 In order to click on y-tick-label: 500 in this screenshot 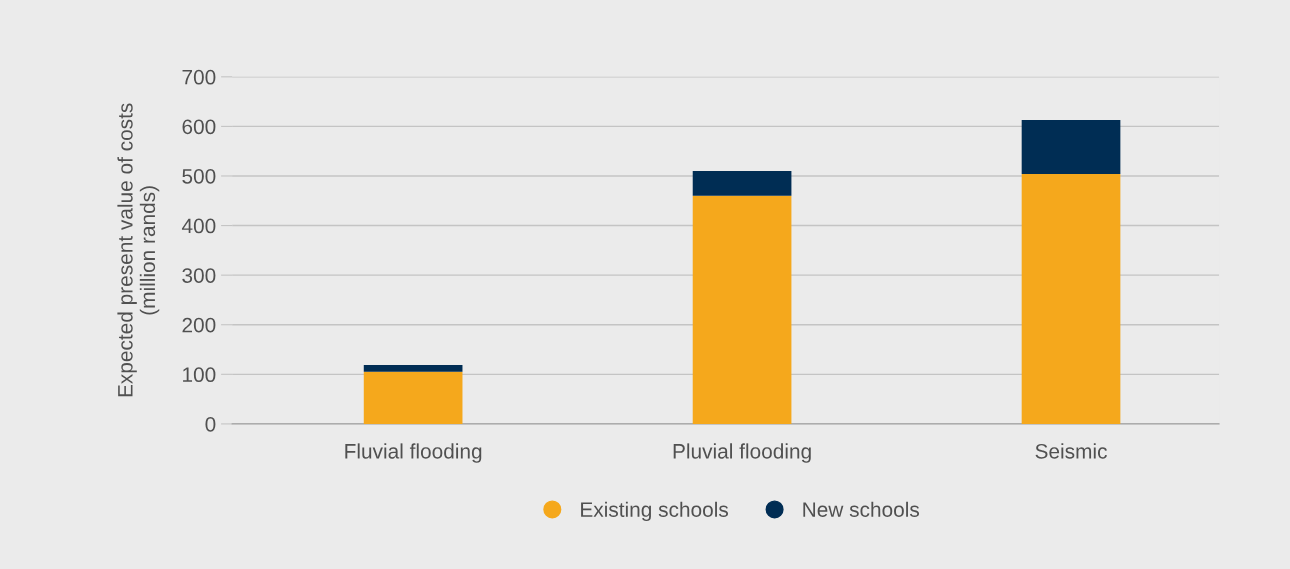, I will do `click(199, 176)`.